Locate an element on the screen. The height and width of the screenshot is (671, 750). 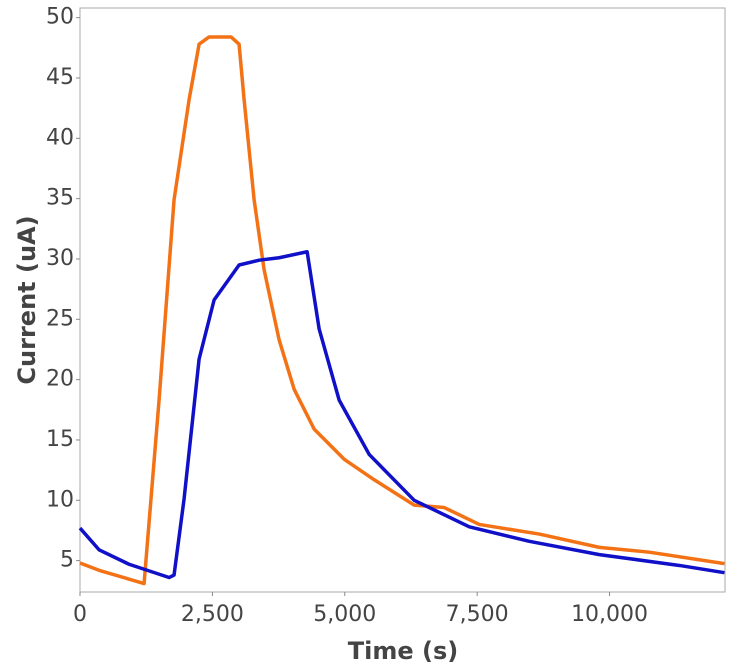
y-tick-label: 5 is located at coordinates (67, 560).